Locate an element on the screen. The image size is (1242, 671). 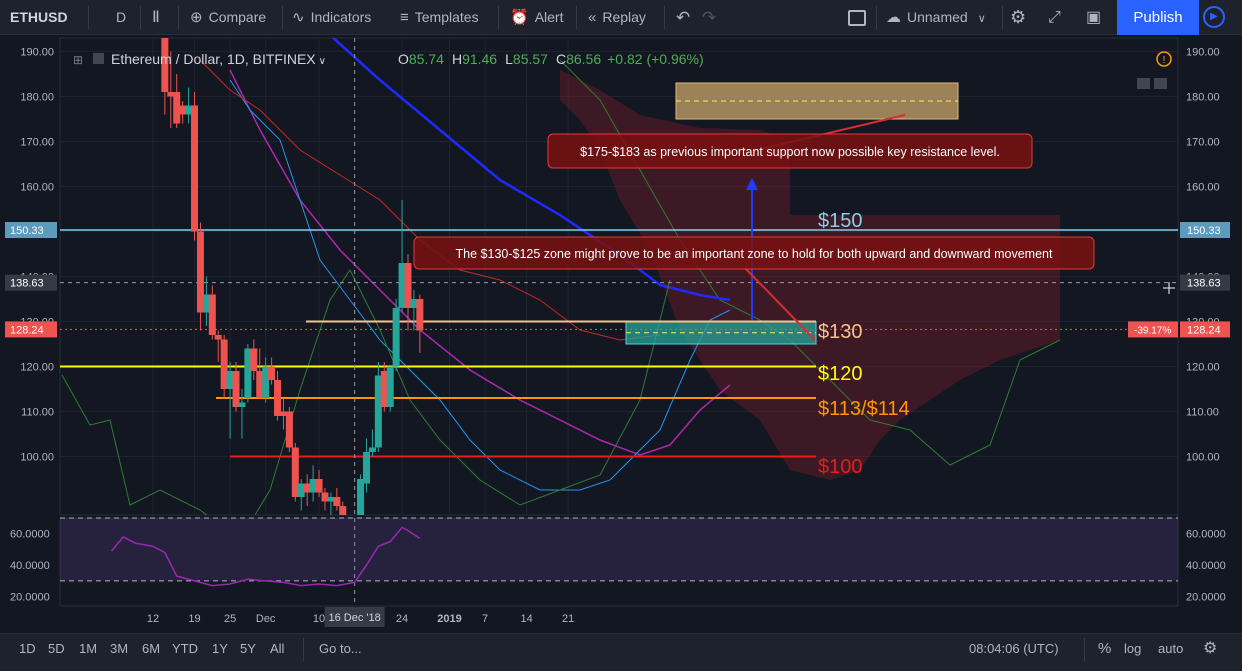
replay-button: « Replay is located at coordinates (617, 17).